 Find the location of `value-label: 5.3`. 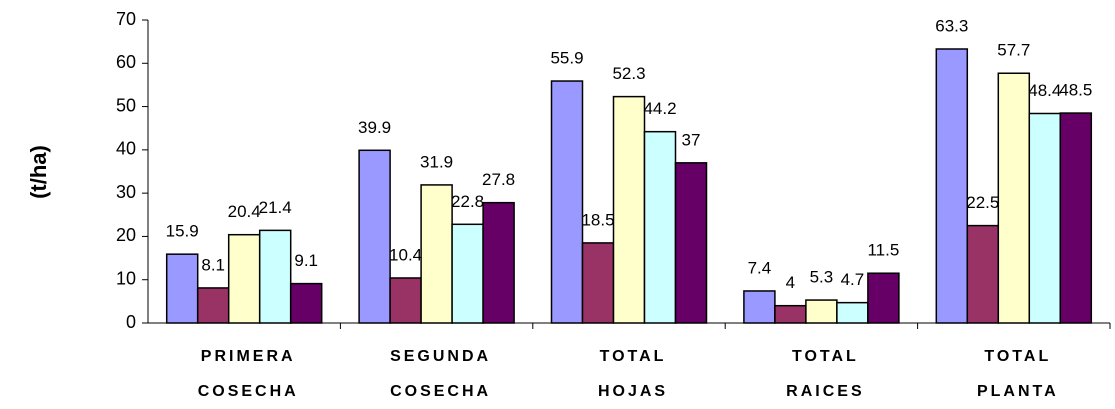

value-label: 5.3 is located at coordinates (822, 277).